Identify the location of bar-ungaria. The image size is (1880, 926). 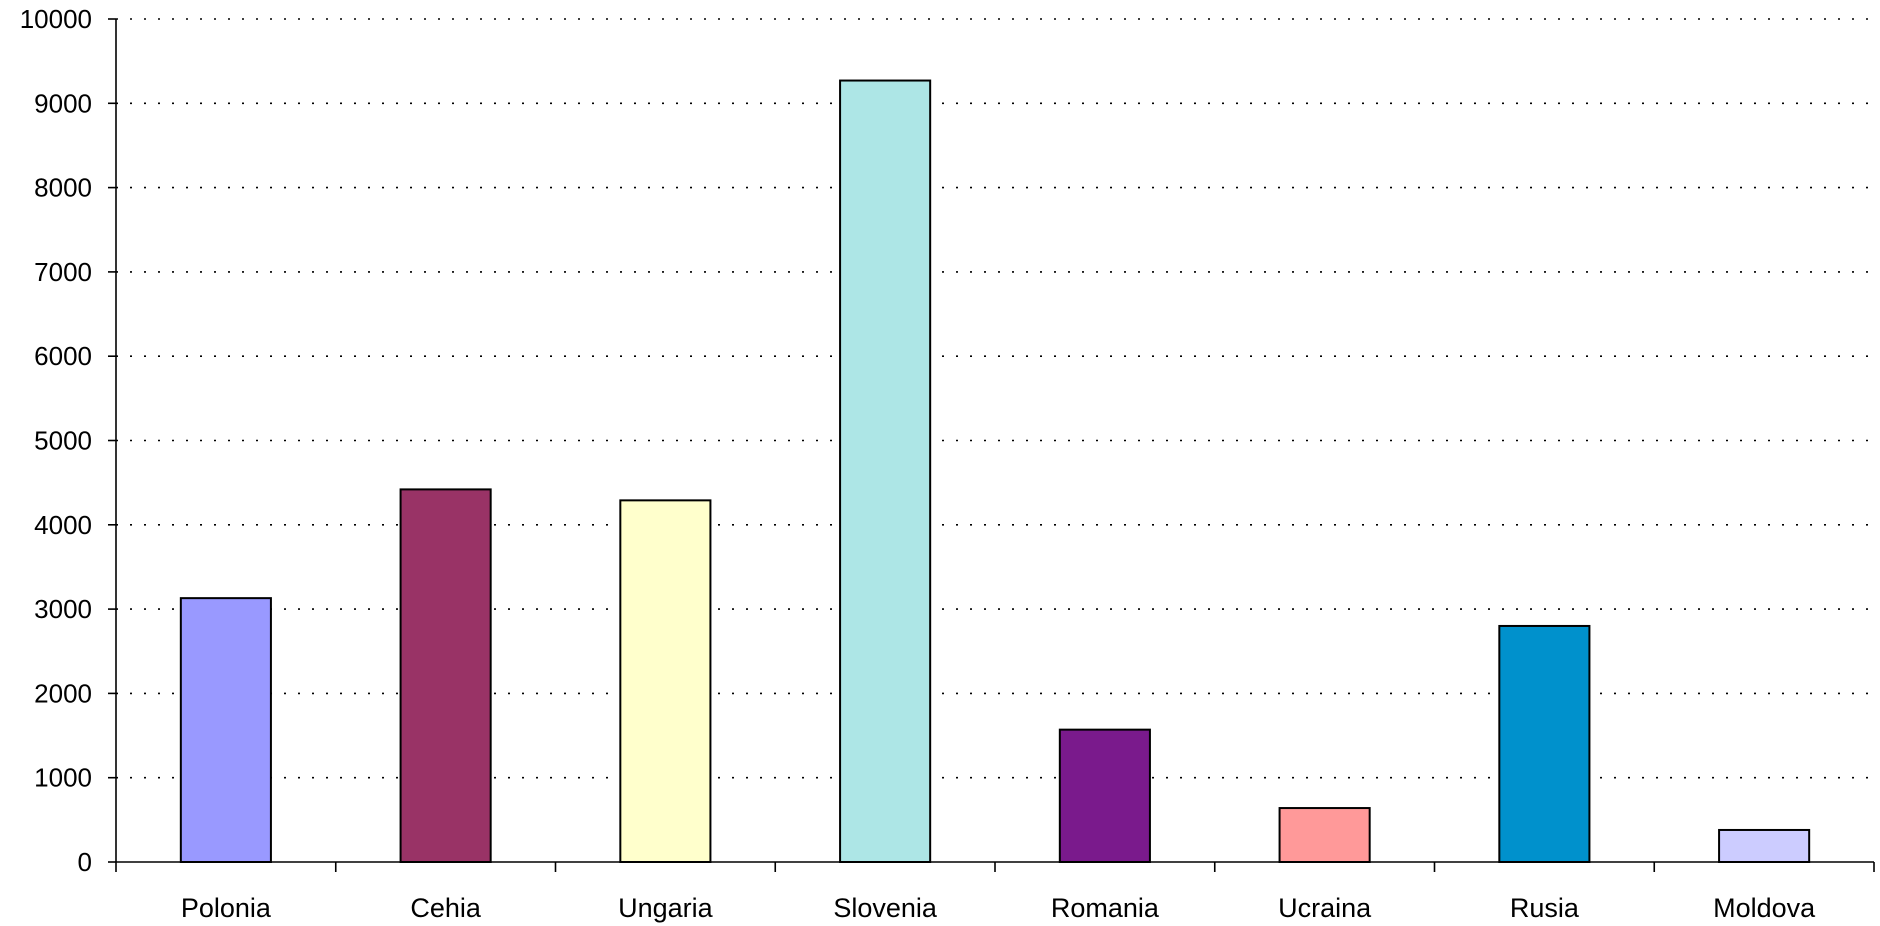
(665, 681).